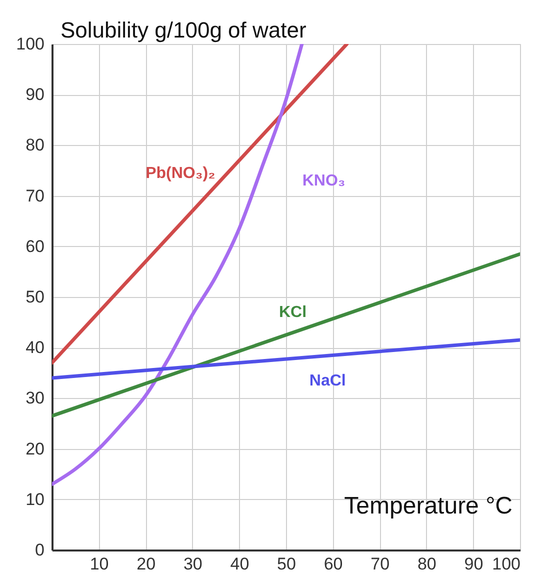 The image size is (540, 576). I want to click on y-tick-label: 70, so click(35, 196).